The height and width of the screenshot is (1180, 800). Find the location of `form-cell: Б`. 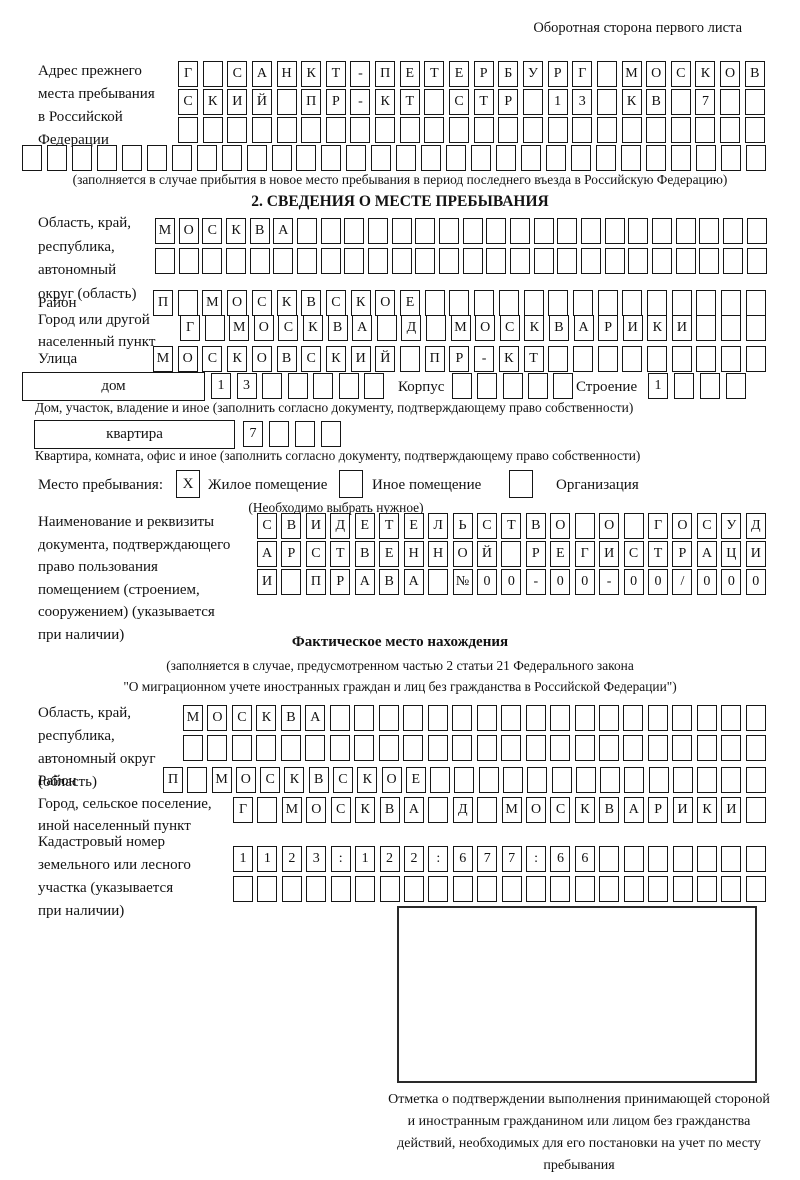

form-cell: Б is located at coordinates (508, 74).